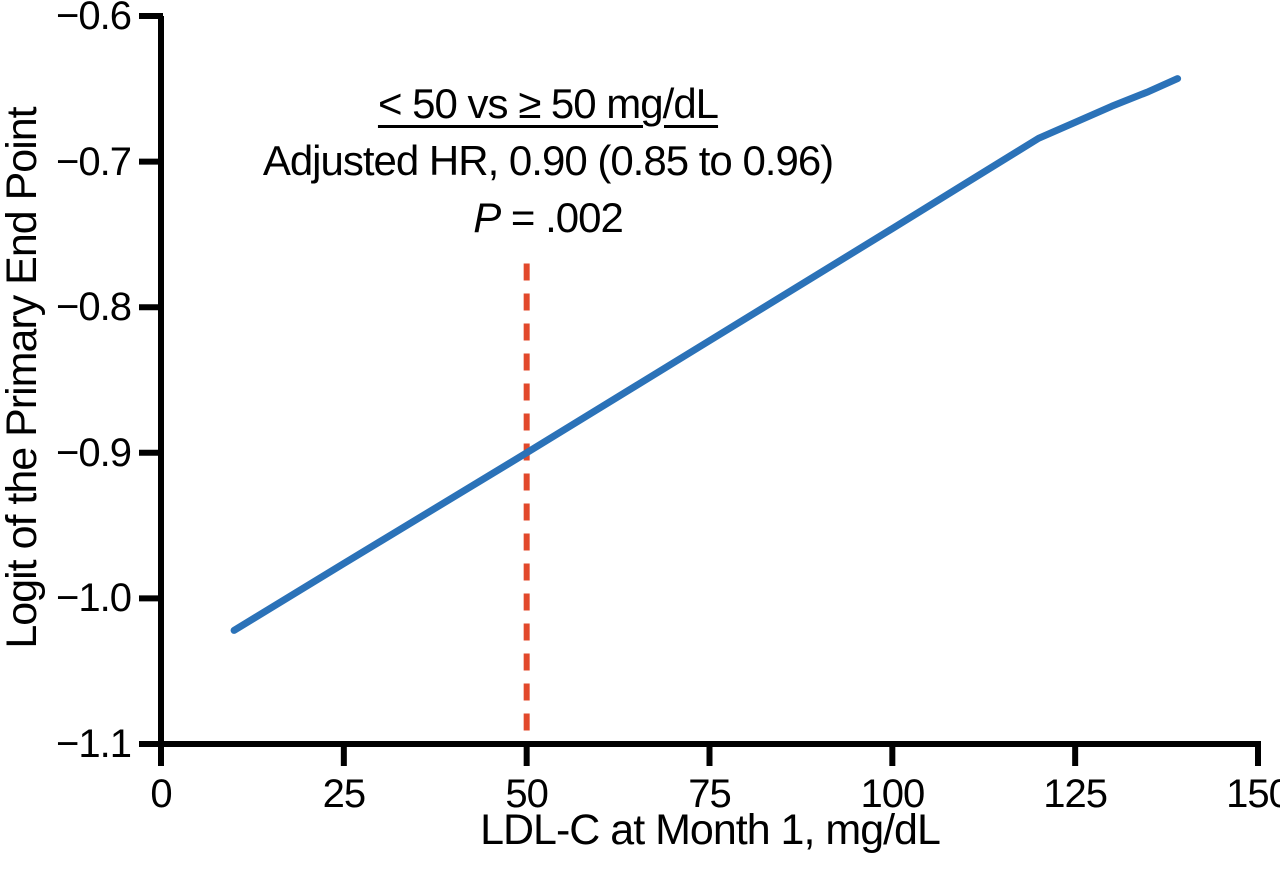  I want to click on x-tick-label: 100, so click(892, 794).